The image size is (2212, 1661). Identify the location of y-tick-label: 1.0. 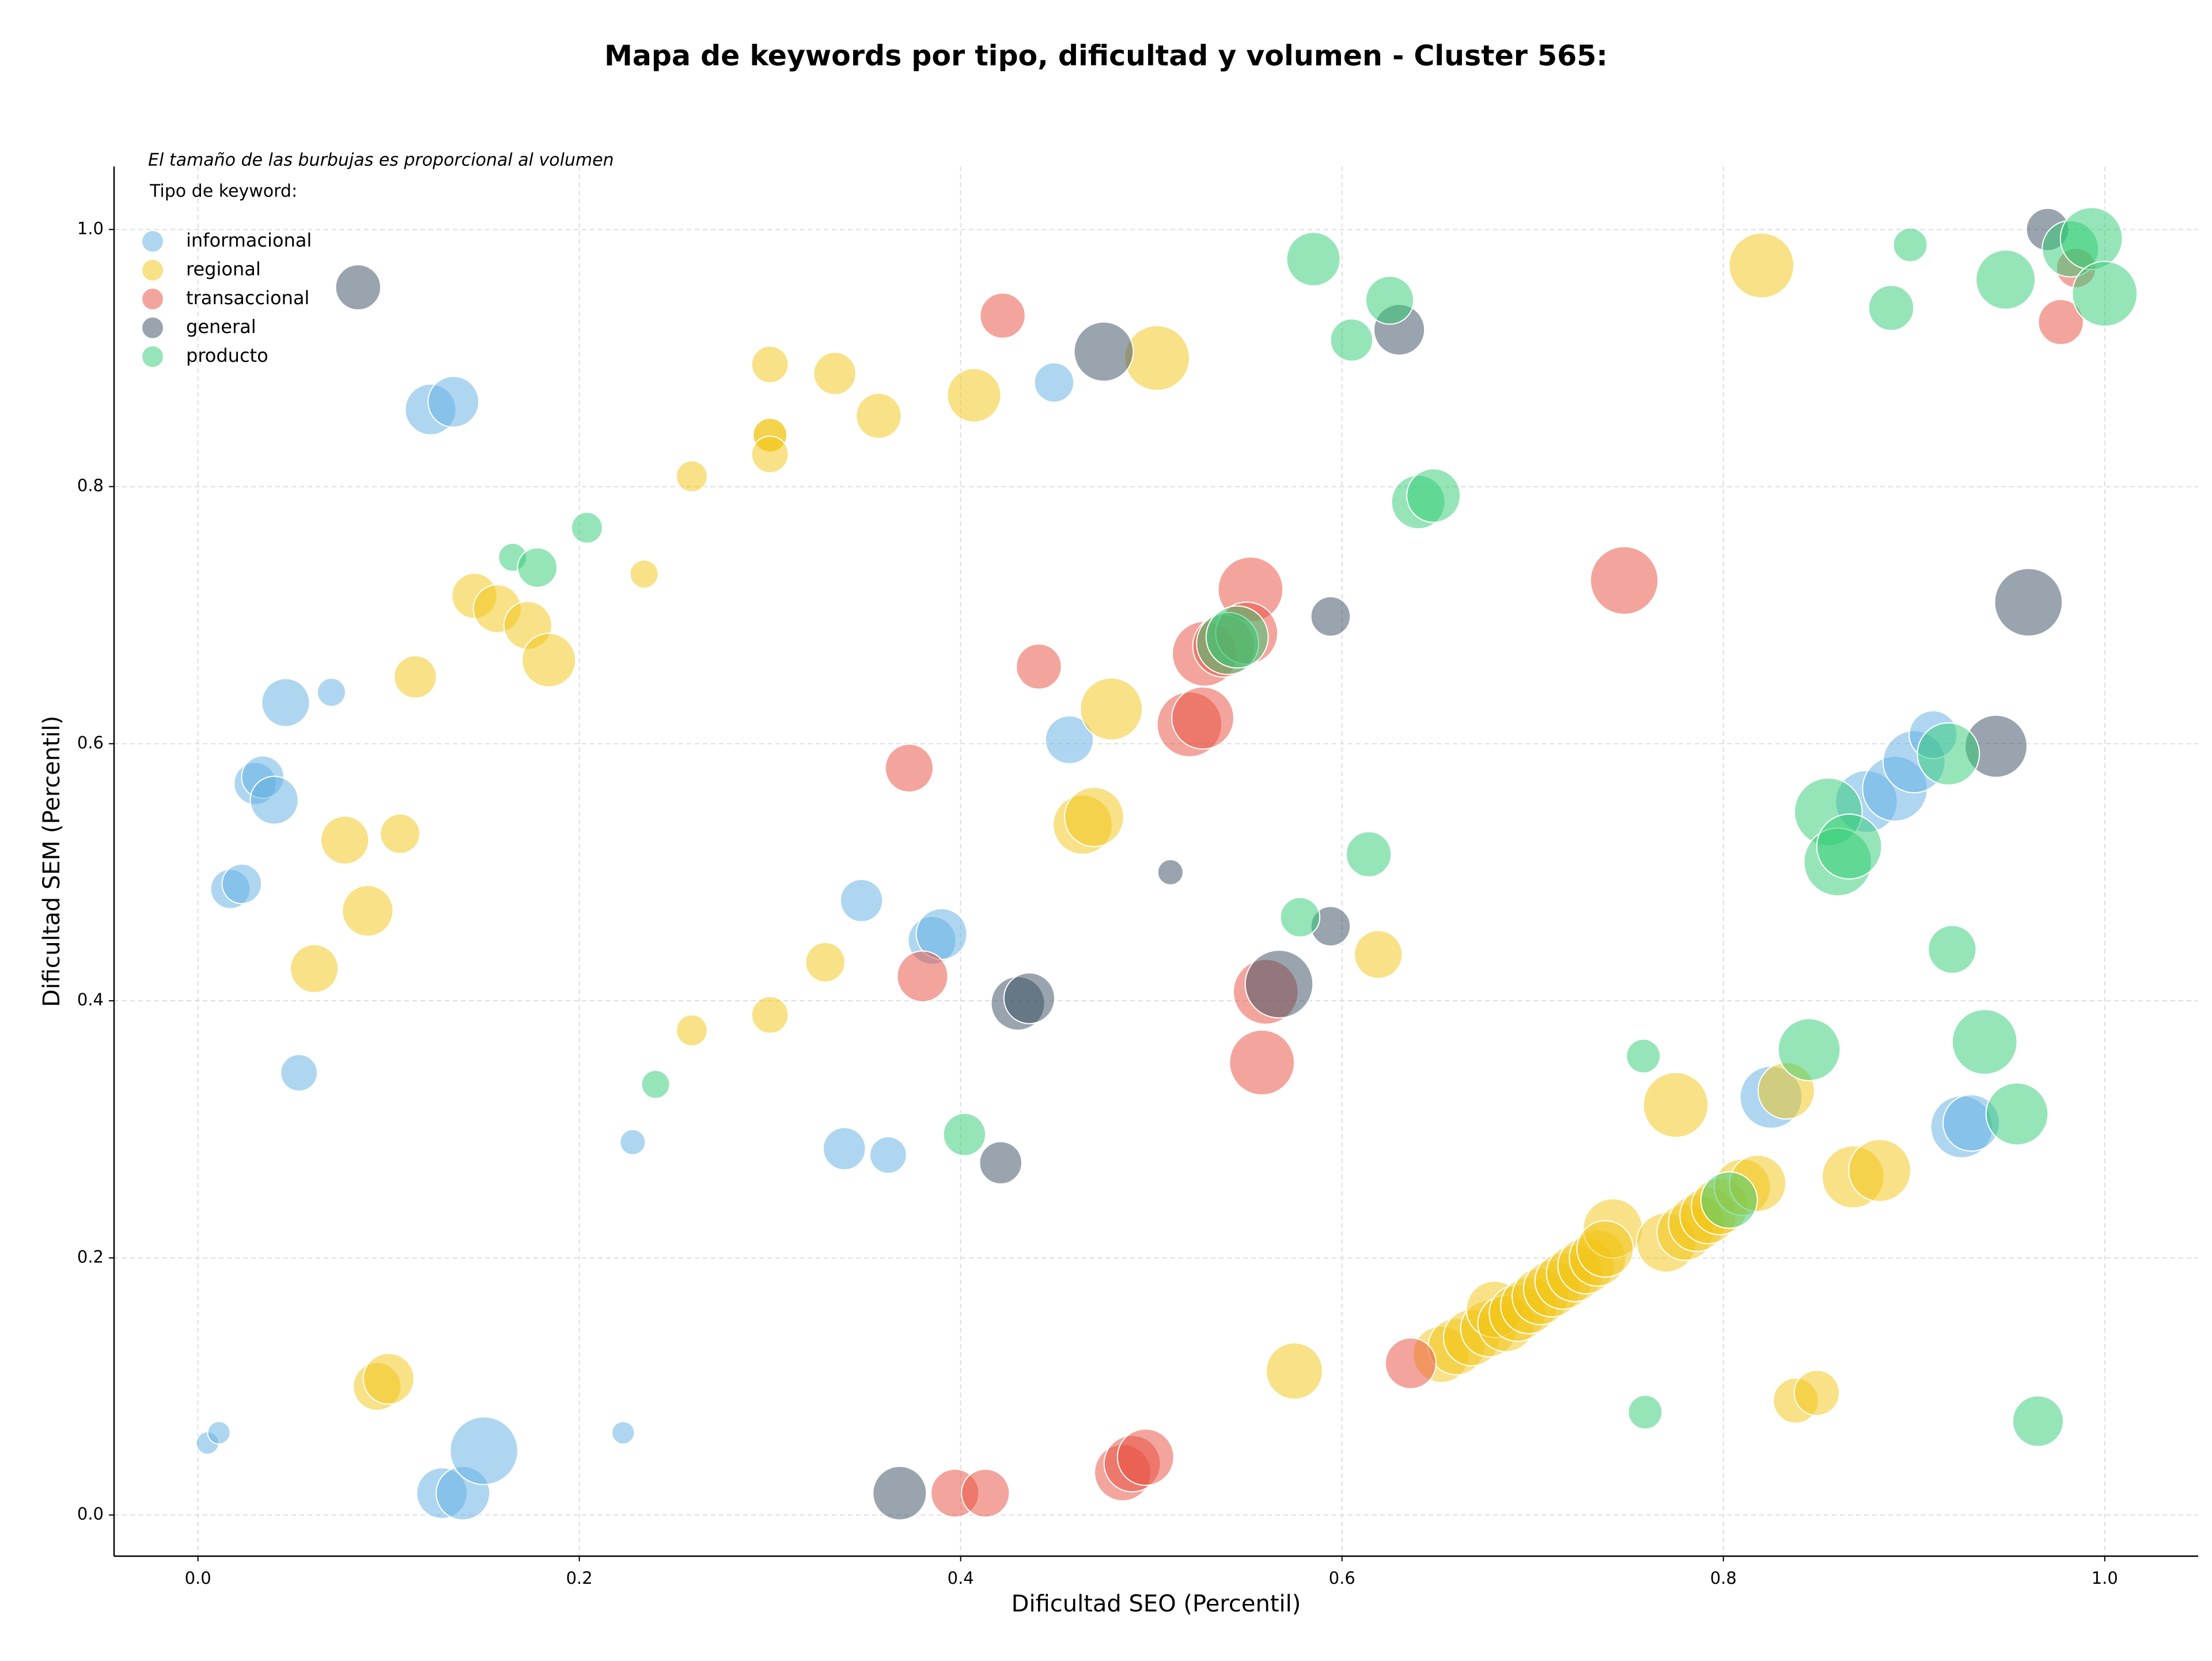
(90, 228).